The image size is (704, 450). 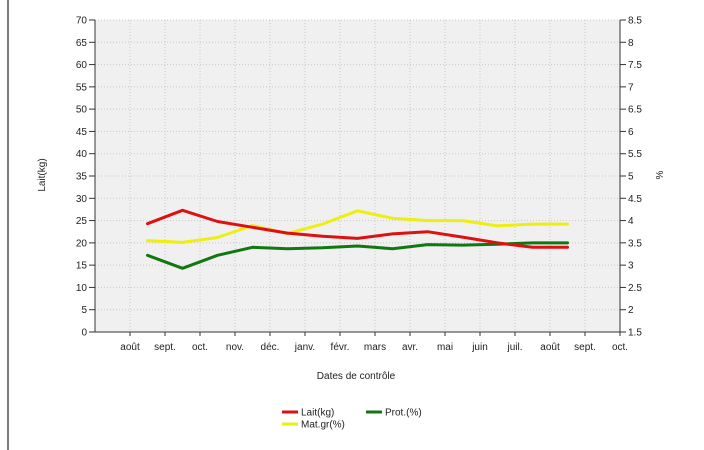 What do you see at coordinates (631, 221) in the screenshot?
I see `y-right-tick-label: 4` at bounding box center [631, 221].